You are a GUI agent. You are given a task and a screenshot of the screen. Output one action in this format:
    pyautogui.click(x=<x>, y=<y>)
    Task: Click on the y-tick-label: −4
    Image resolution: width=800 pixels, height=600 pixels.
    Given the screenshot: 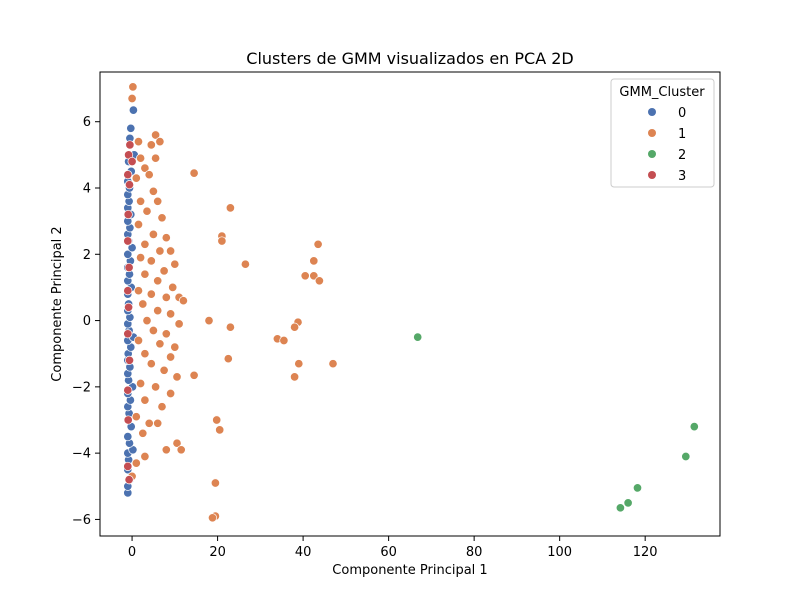 What is the action you would take?
    pyautogui.click(x=81, y=454)
    